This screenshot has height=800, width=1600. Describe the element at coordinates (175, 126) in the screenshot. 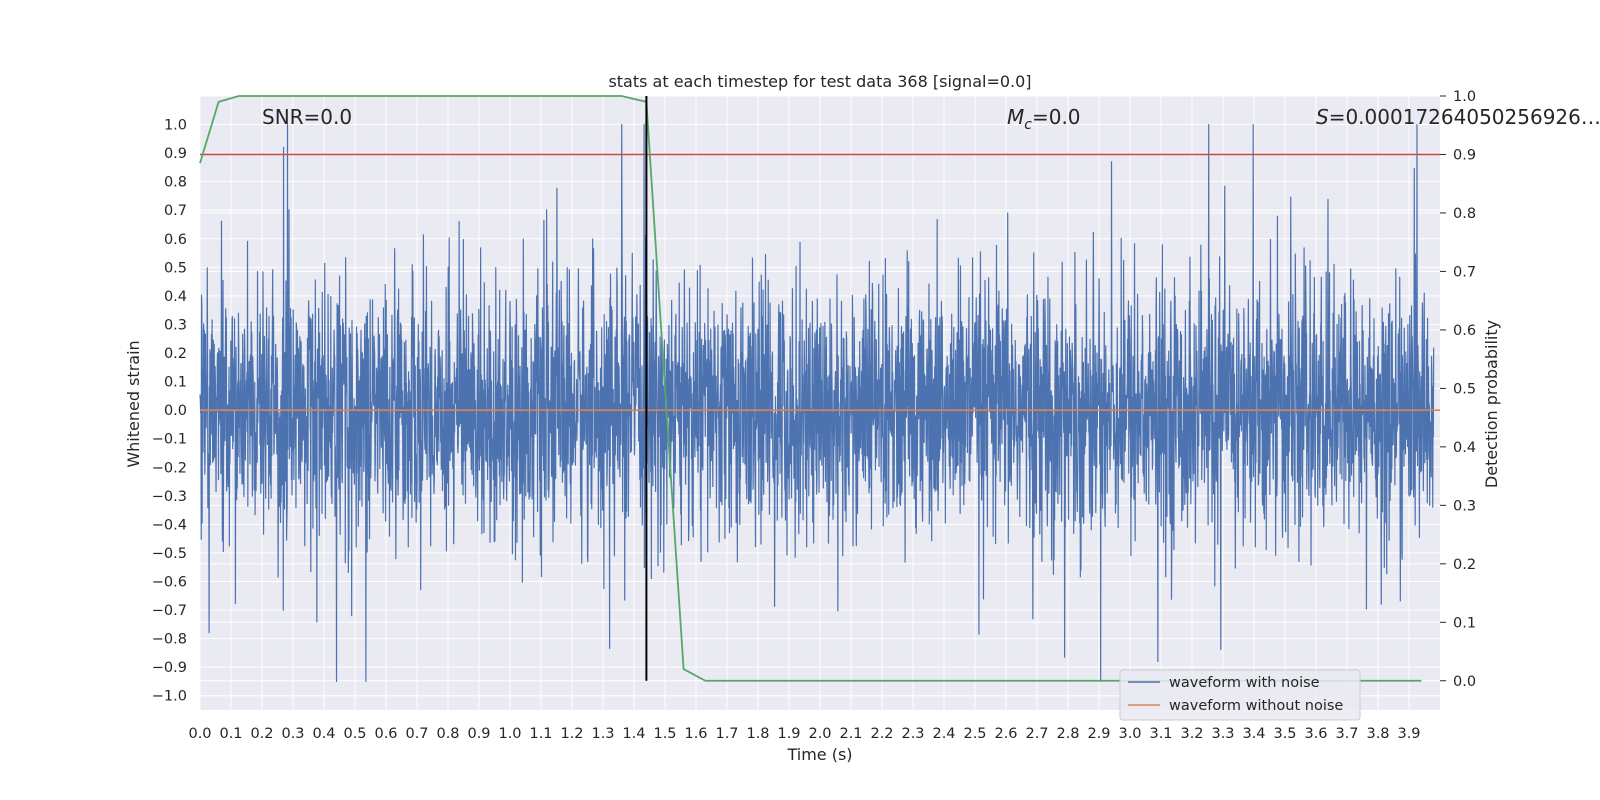

I see `y-tick-label: 1.0` at that location.